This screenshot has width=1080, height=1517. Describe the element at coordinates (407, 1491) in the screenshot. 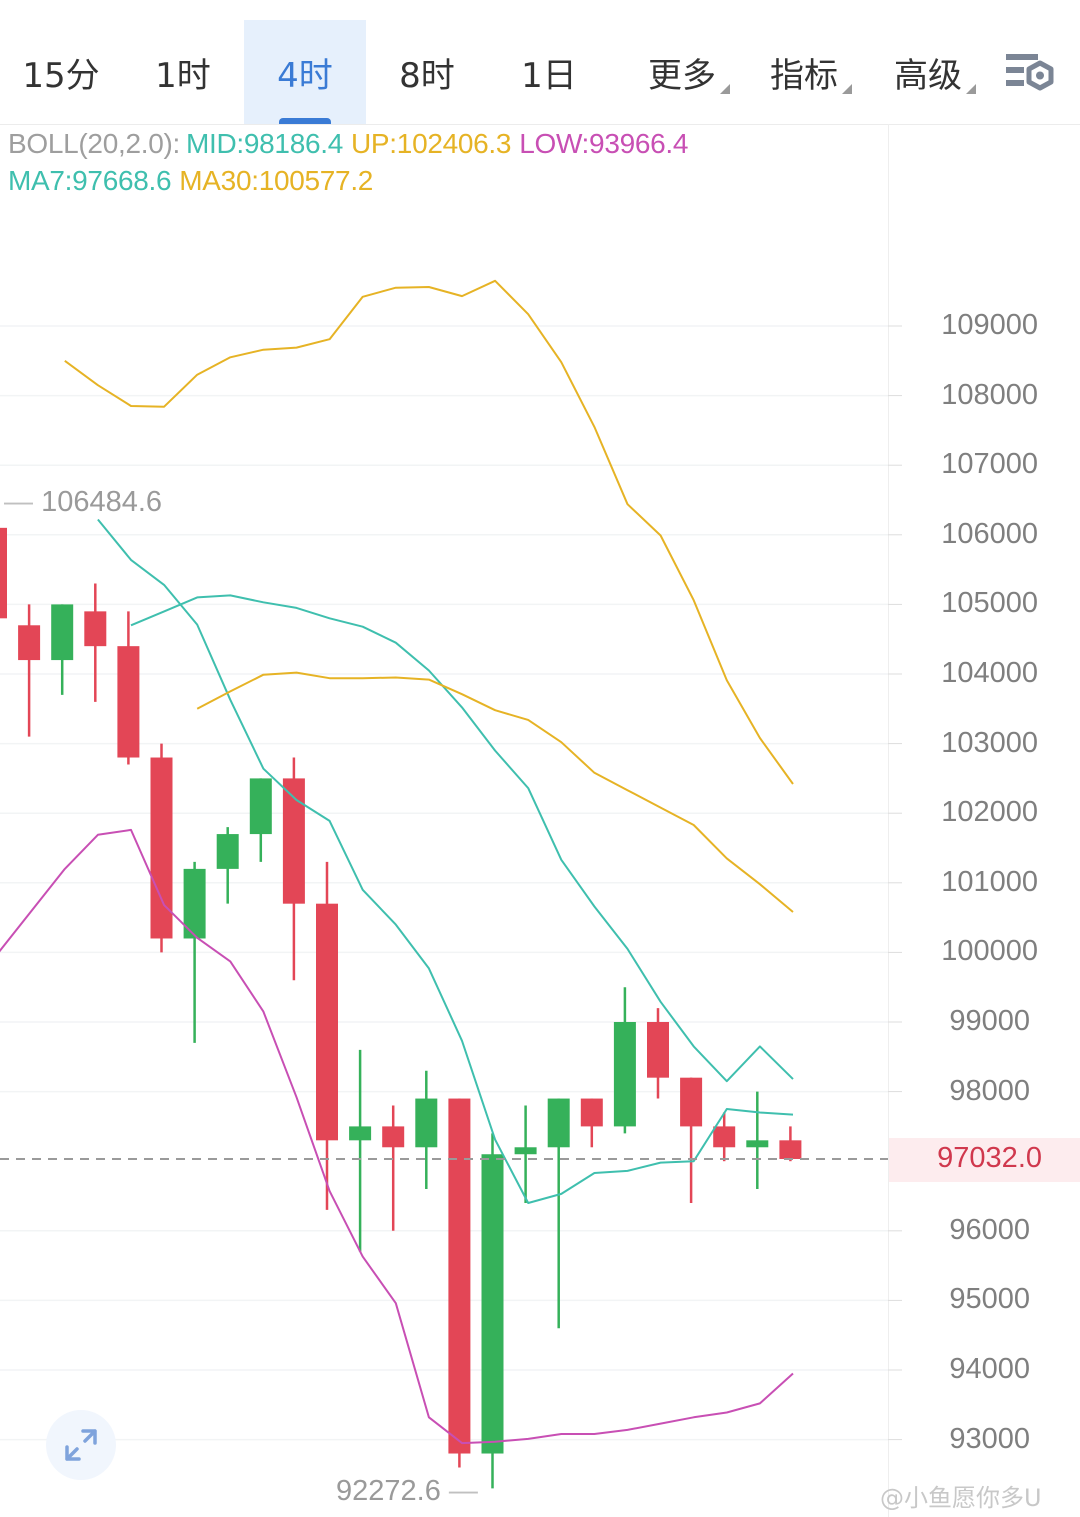

I see `low-price-marker: 92272.6 —` at that location.